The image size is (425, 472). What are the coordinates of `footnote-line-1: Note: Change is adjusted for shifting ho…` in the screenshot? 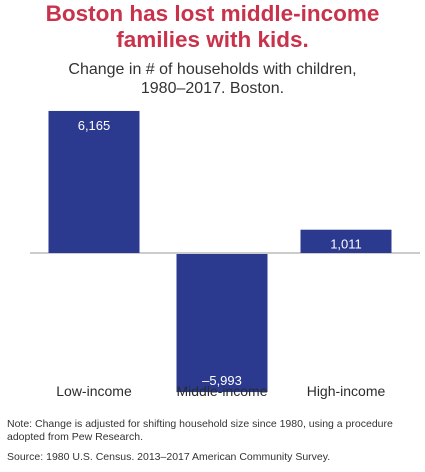 It's located at (200, 424).